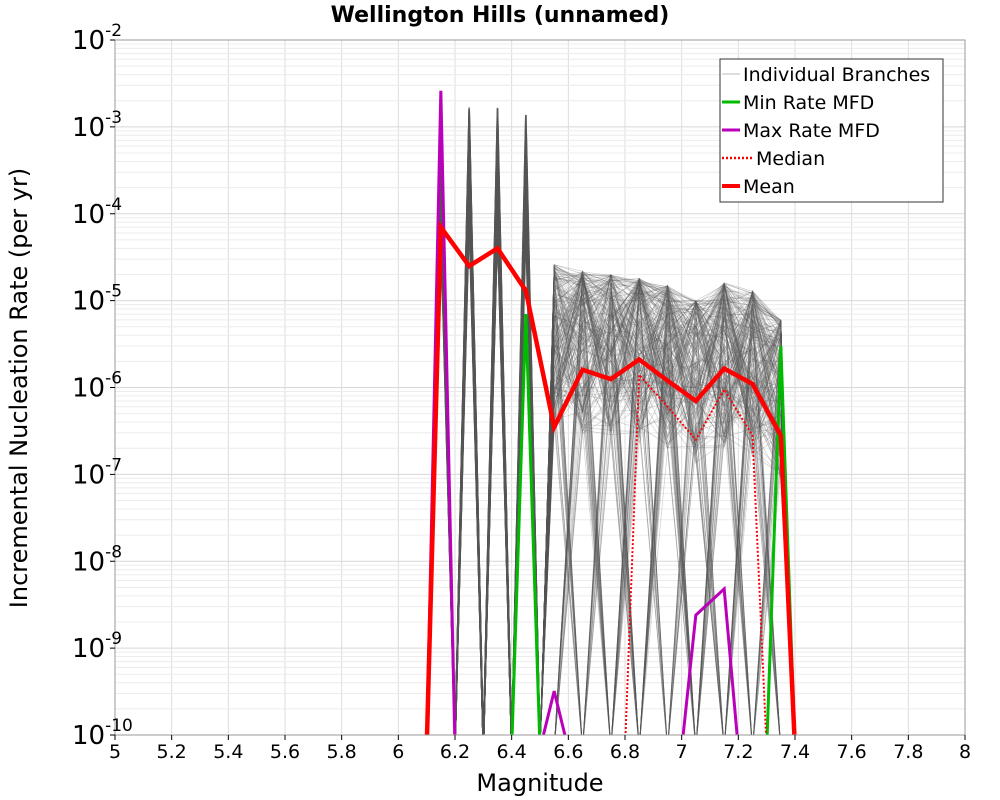 This screenshot has width=1000, height=800. What do you see at coordinates (102, 386) in the screenshot?
I see `y-axis-ticks: 10⁻¹⁰ 10⁻⁹ 10⁻⁸ 10⁻⁷ 10⁻⁶ 10⁻⁵ 10⁻⁴ 10⁻³ 10⁻²` at bounding box center [102, 386].